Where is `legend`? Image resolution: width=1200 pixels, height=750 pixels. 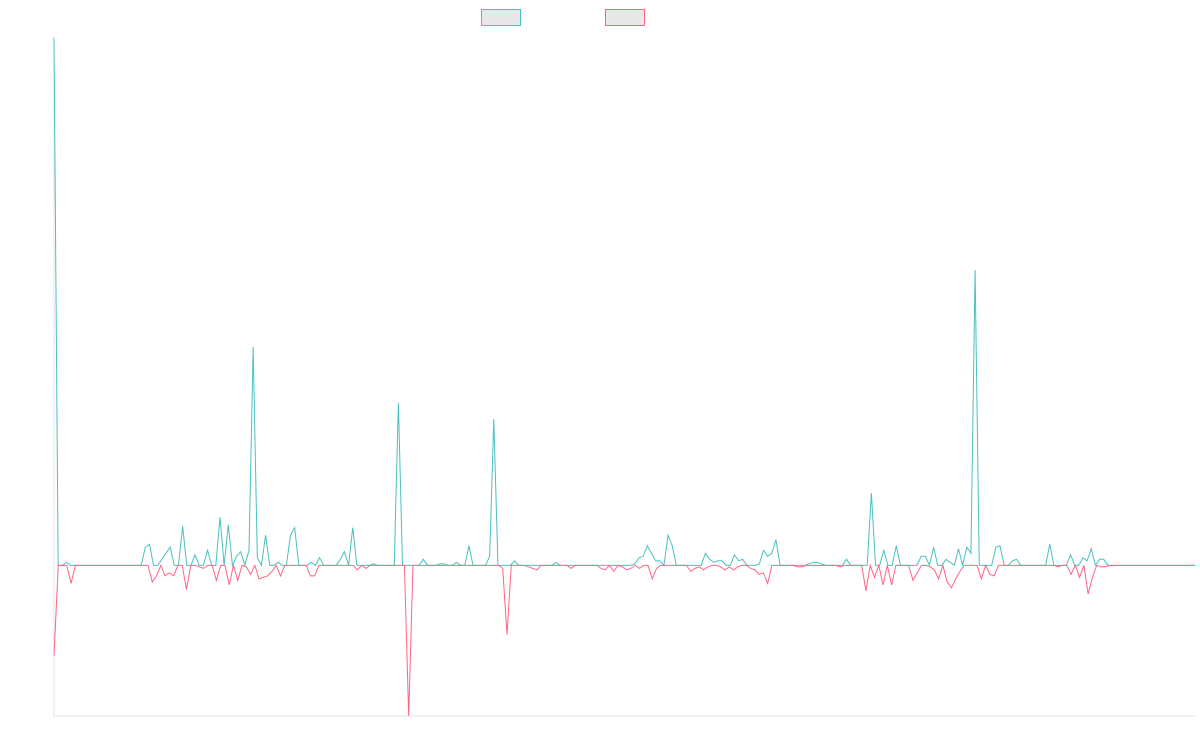 legend is located at coordinates (563, 17).